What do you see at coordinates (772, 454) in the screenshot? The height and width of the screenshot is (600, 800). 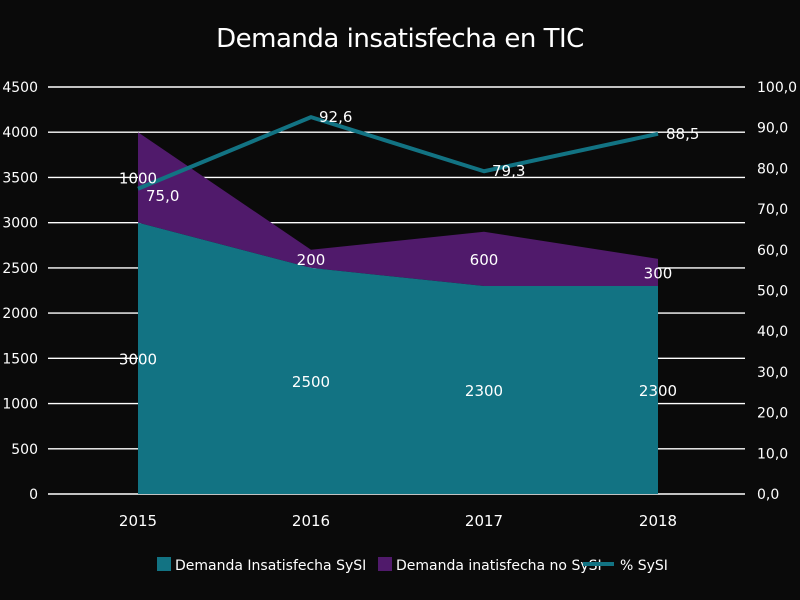 I see `y-right-tick-label: 10,0` at bounding box center [772, 454].